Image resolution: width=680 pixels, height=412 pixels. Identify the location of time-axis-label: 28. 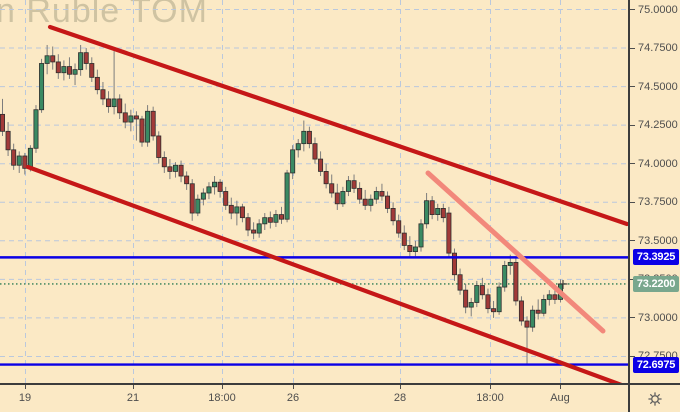
(400, 398).